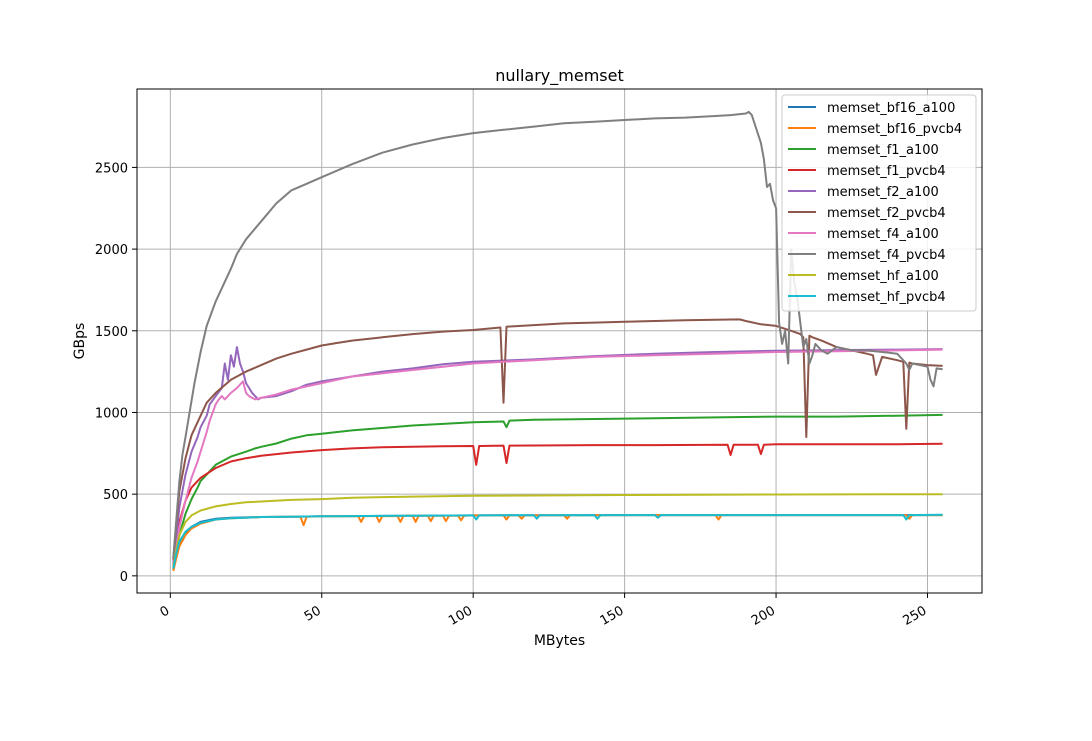 The image size is (1092, 741). I want to click on legend-label: memset_f2_pvcb4, so click(886, 213).